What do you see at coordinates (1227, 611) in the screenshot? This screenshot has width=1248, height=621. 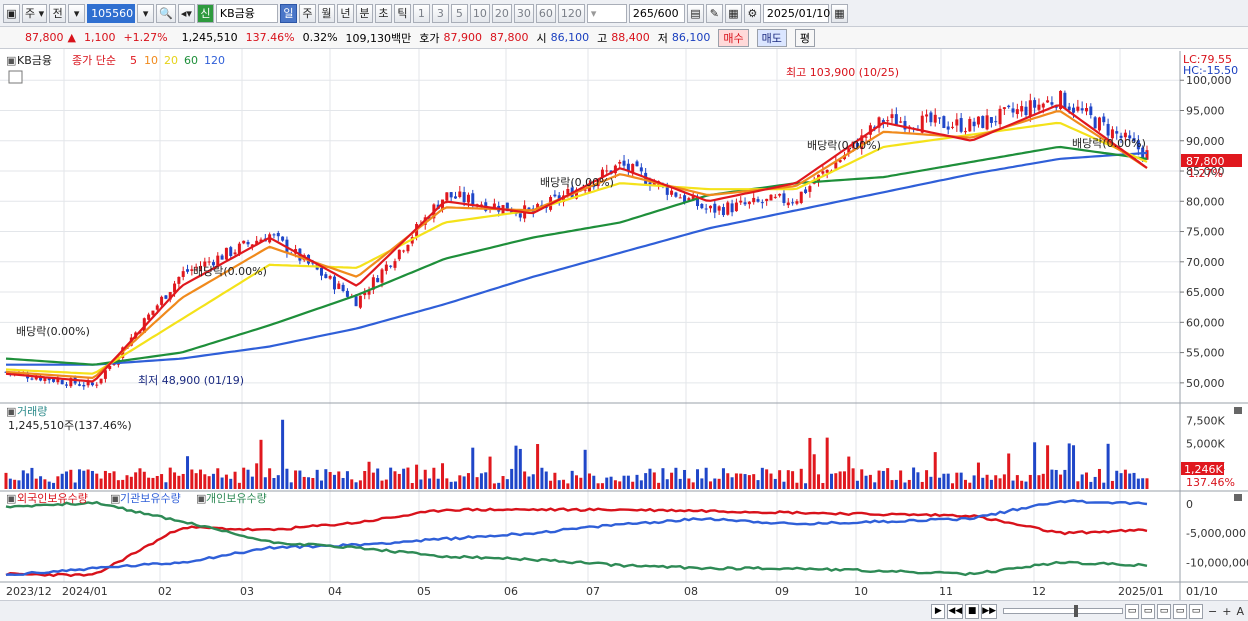 I see `zoom-in-icon: +` at bounding box center [1227, 611].